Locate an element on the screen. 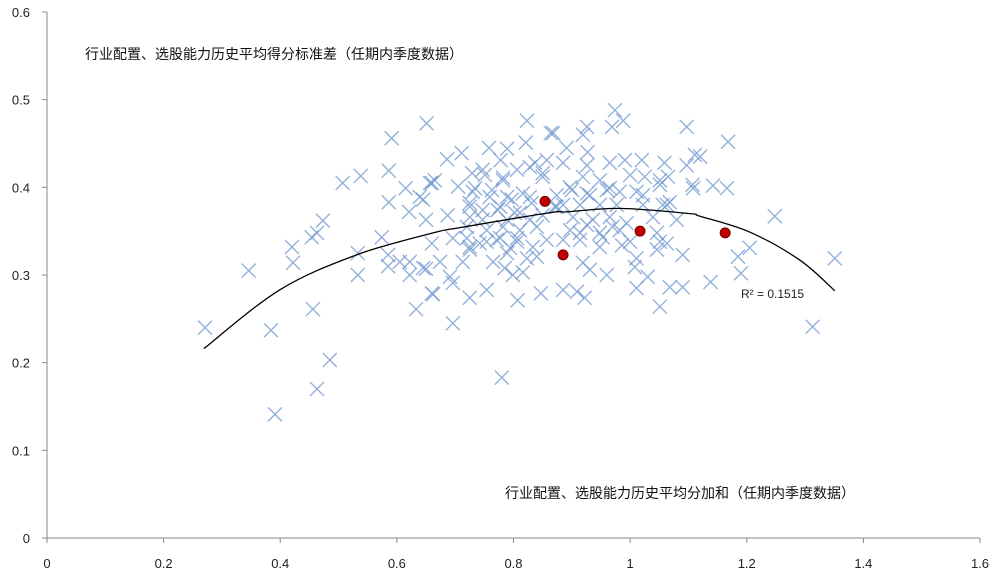  y-tick-label: 0.3 is located at coordinates (21, 275).